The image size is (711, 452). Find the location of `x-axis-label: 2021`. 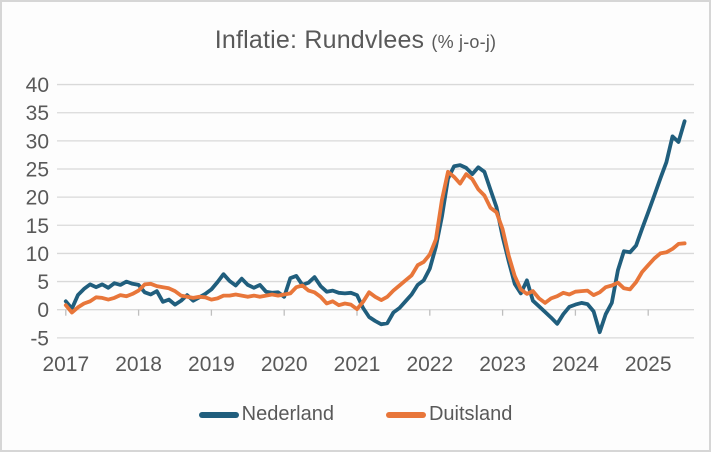

x-axis-label: 2021 is located at coordinates (357, 364).